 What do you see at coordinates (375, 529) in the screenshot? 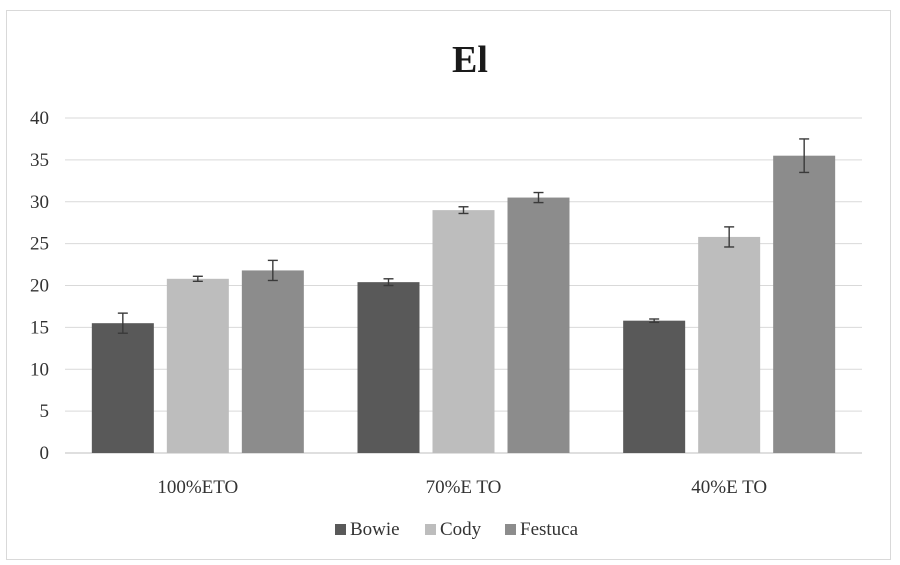
I see `legend-label-bowie: Bowie` at bounding box center [375, 529].